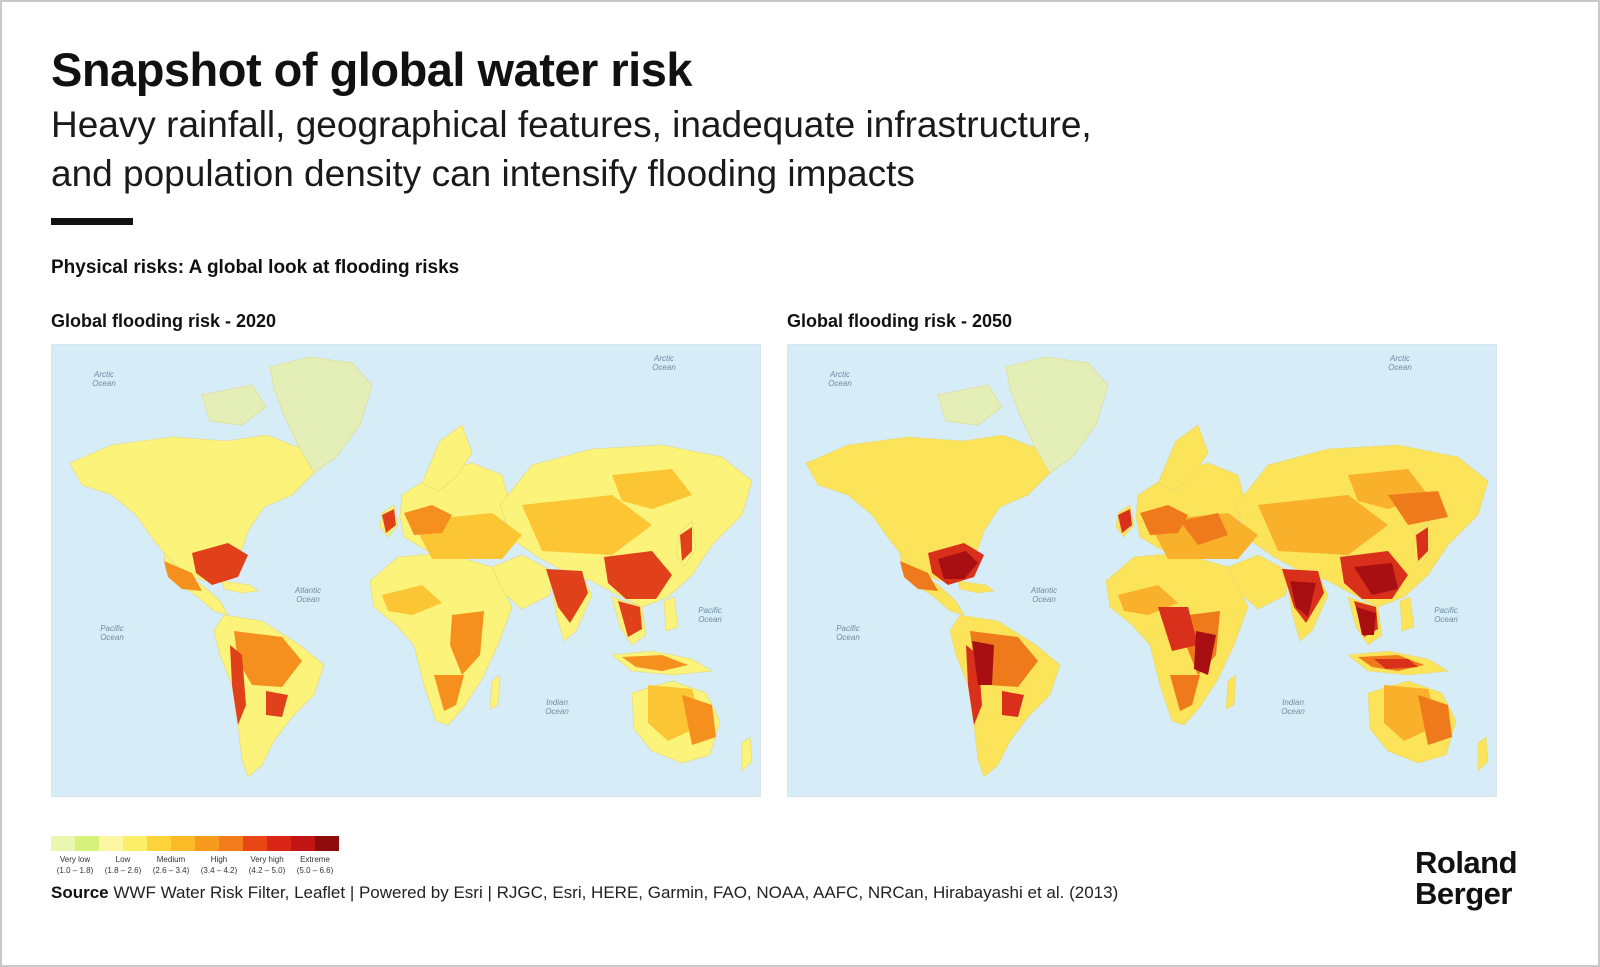  What do you see at coordinates (900, 321) in the screenshot?
I see `map-title-2050: Global flooding risk - 2050` at bounding box center [900, 321].